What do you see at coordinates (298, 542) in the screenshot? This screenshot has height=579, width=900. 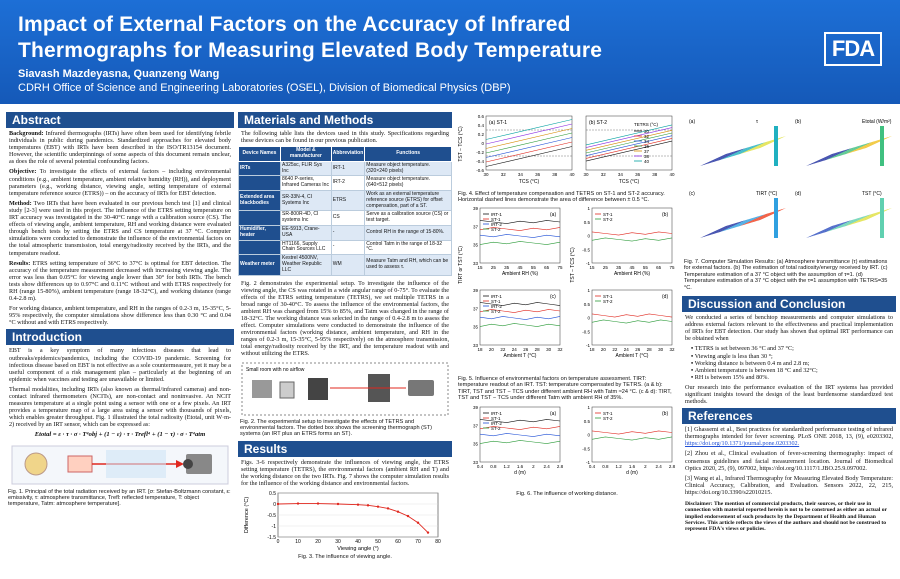 I see `x-tick-label: 10` at bounding box center [298, 542].